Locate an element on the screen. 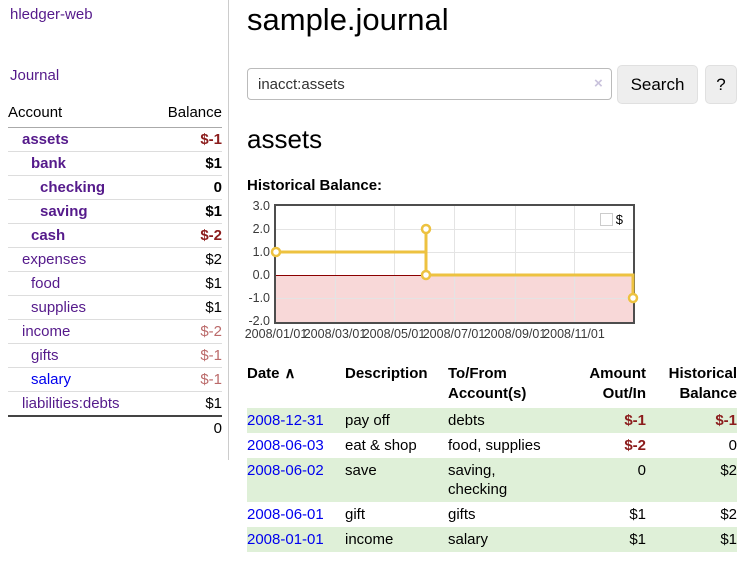 This screenshot has width=742, height=582. x-tick-label: 2008/01/01 is located at coordinates (276, 334).